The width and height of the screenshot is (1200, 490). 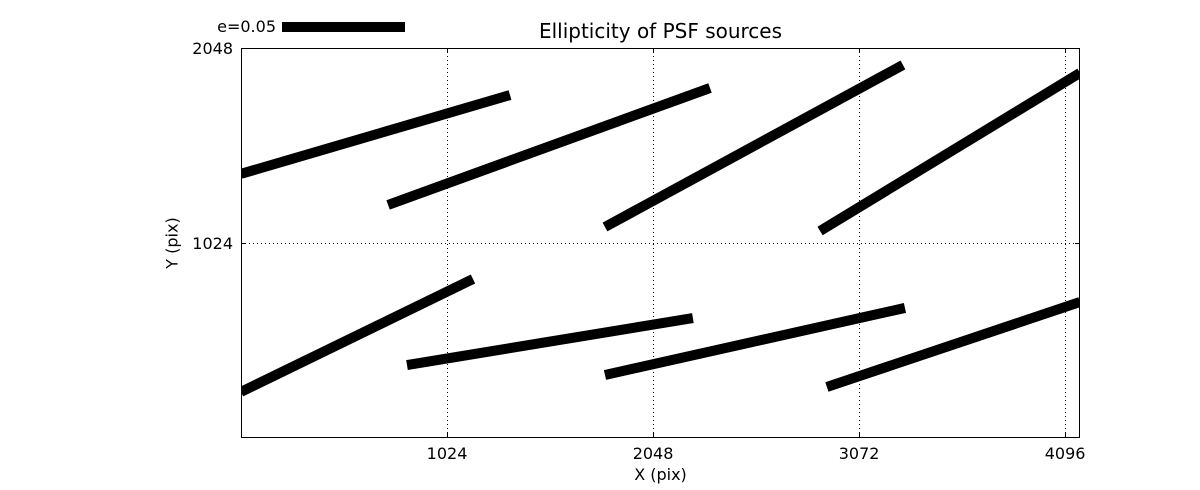 What do you see at coordinates (212, 243) in the screenshot?
I see `y-tick-label-1024: 1024` at bounding box center [212, 243].